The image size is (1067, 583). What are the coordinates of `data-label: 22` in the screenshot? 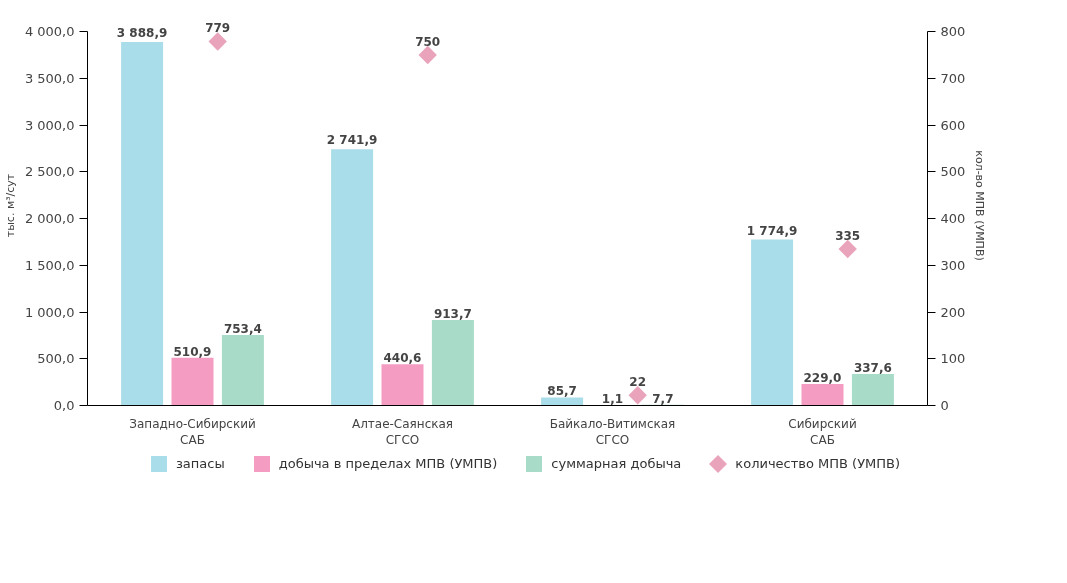 It's located at (638, 382).